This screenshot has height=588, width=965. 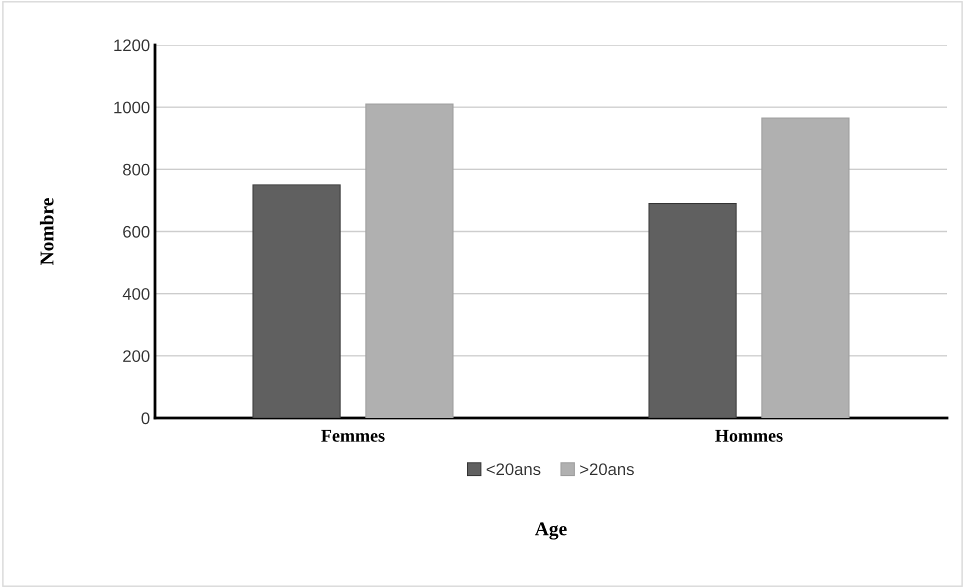 I want to click on y-tick-label: 1200, so click(x=132, y=45).